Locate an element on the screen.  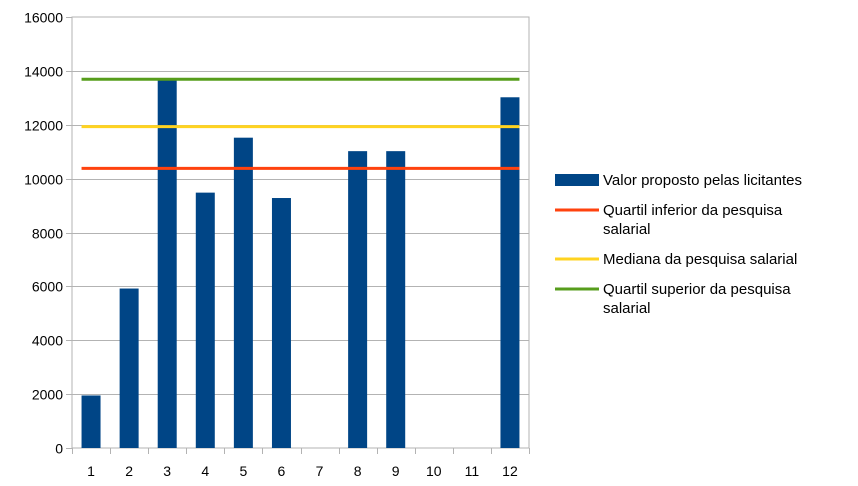
y-tick-label: 16000 is located at coordinates (43, 18).